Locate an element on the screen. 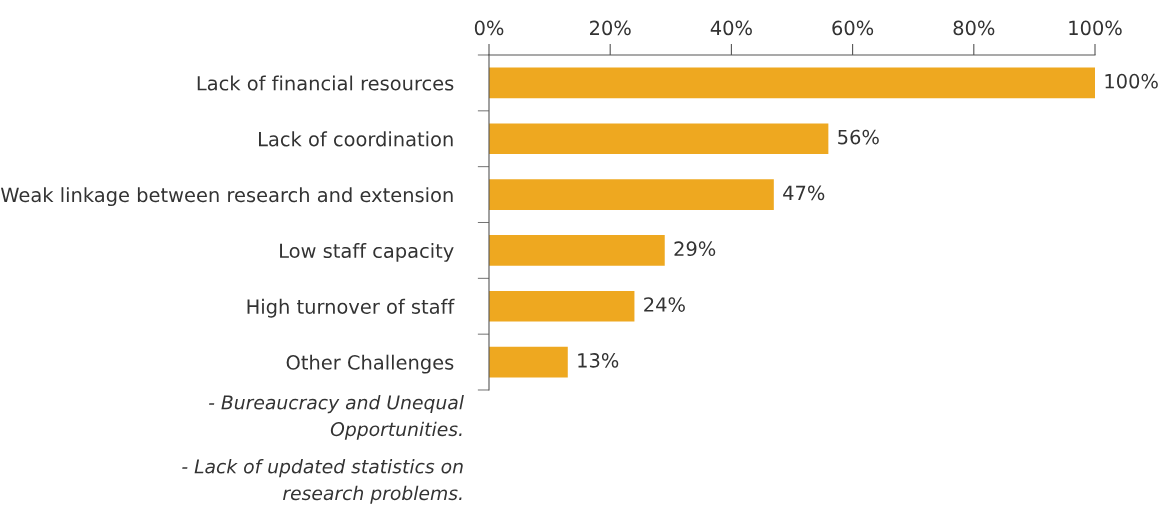 This screenshot has height=507, width=1168. y-tick-label: High turnover of staff is located at coordinates (351, 308).